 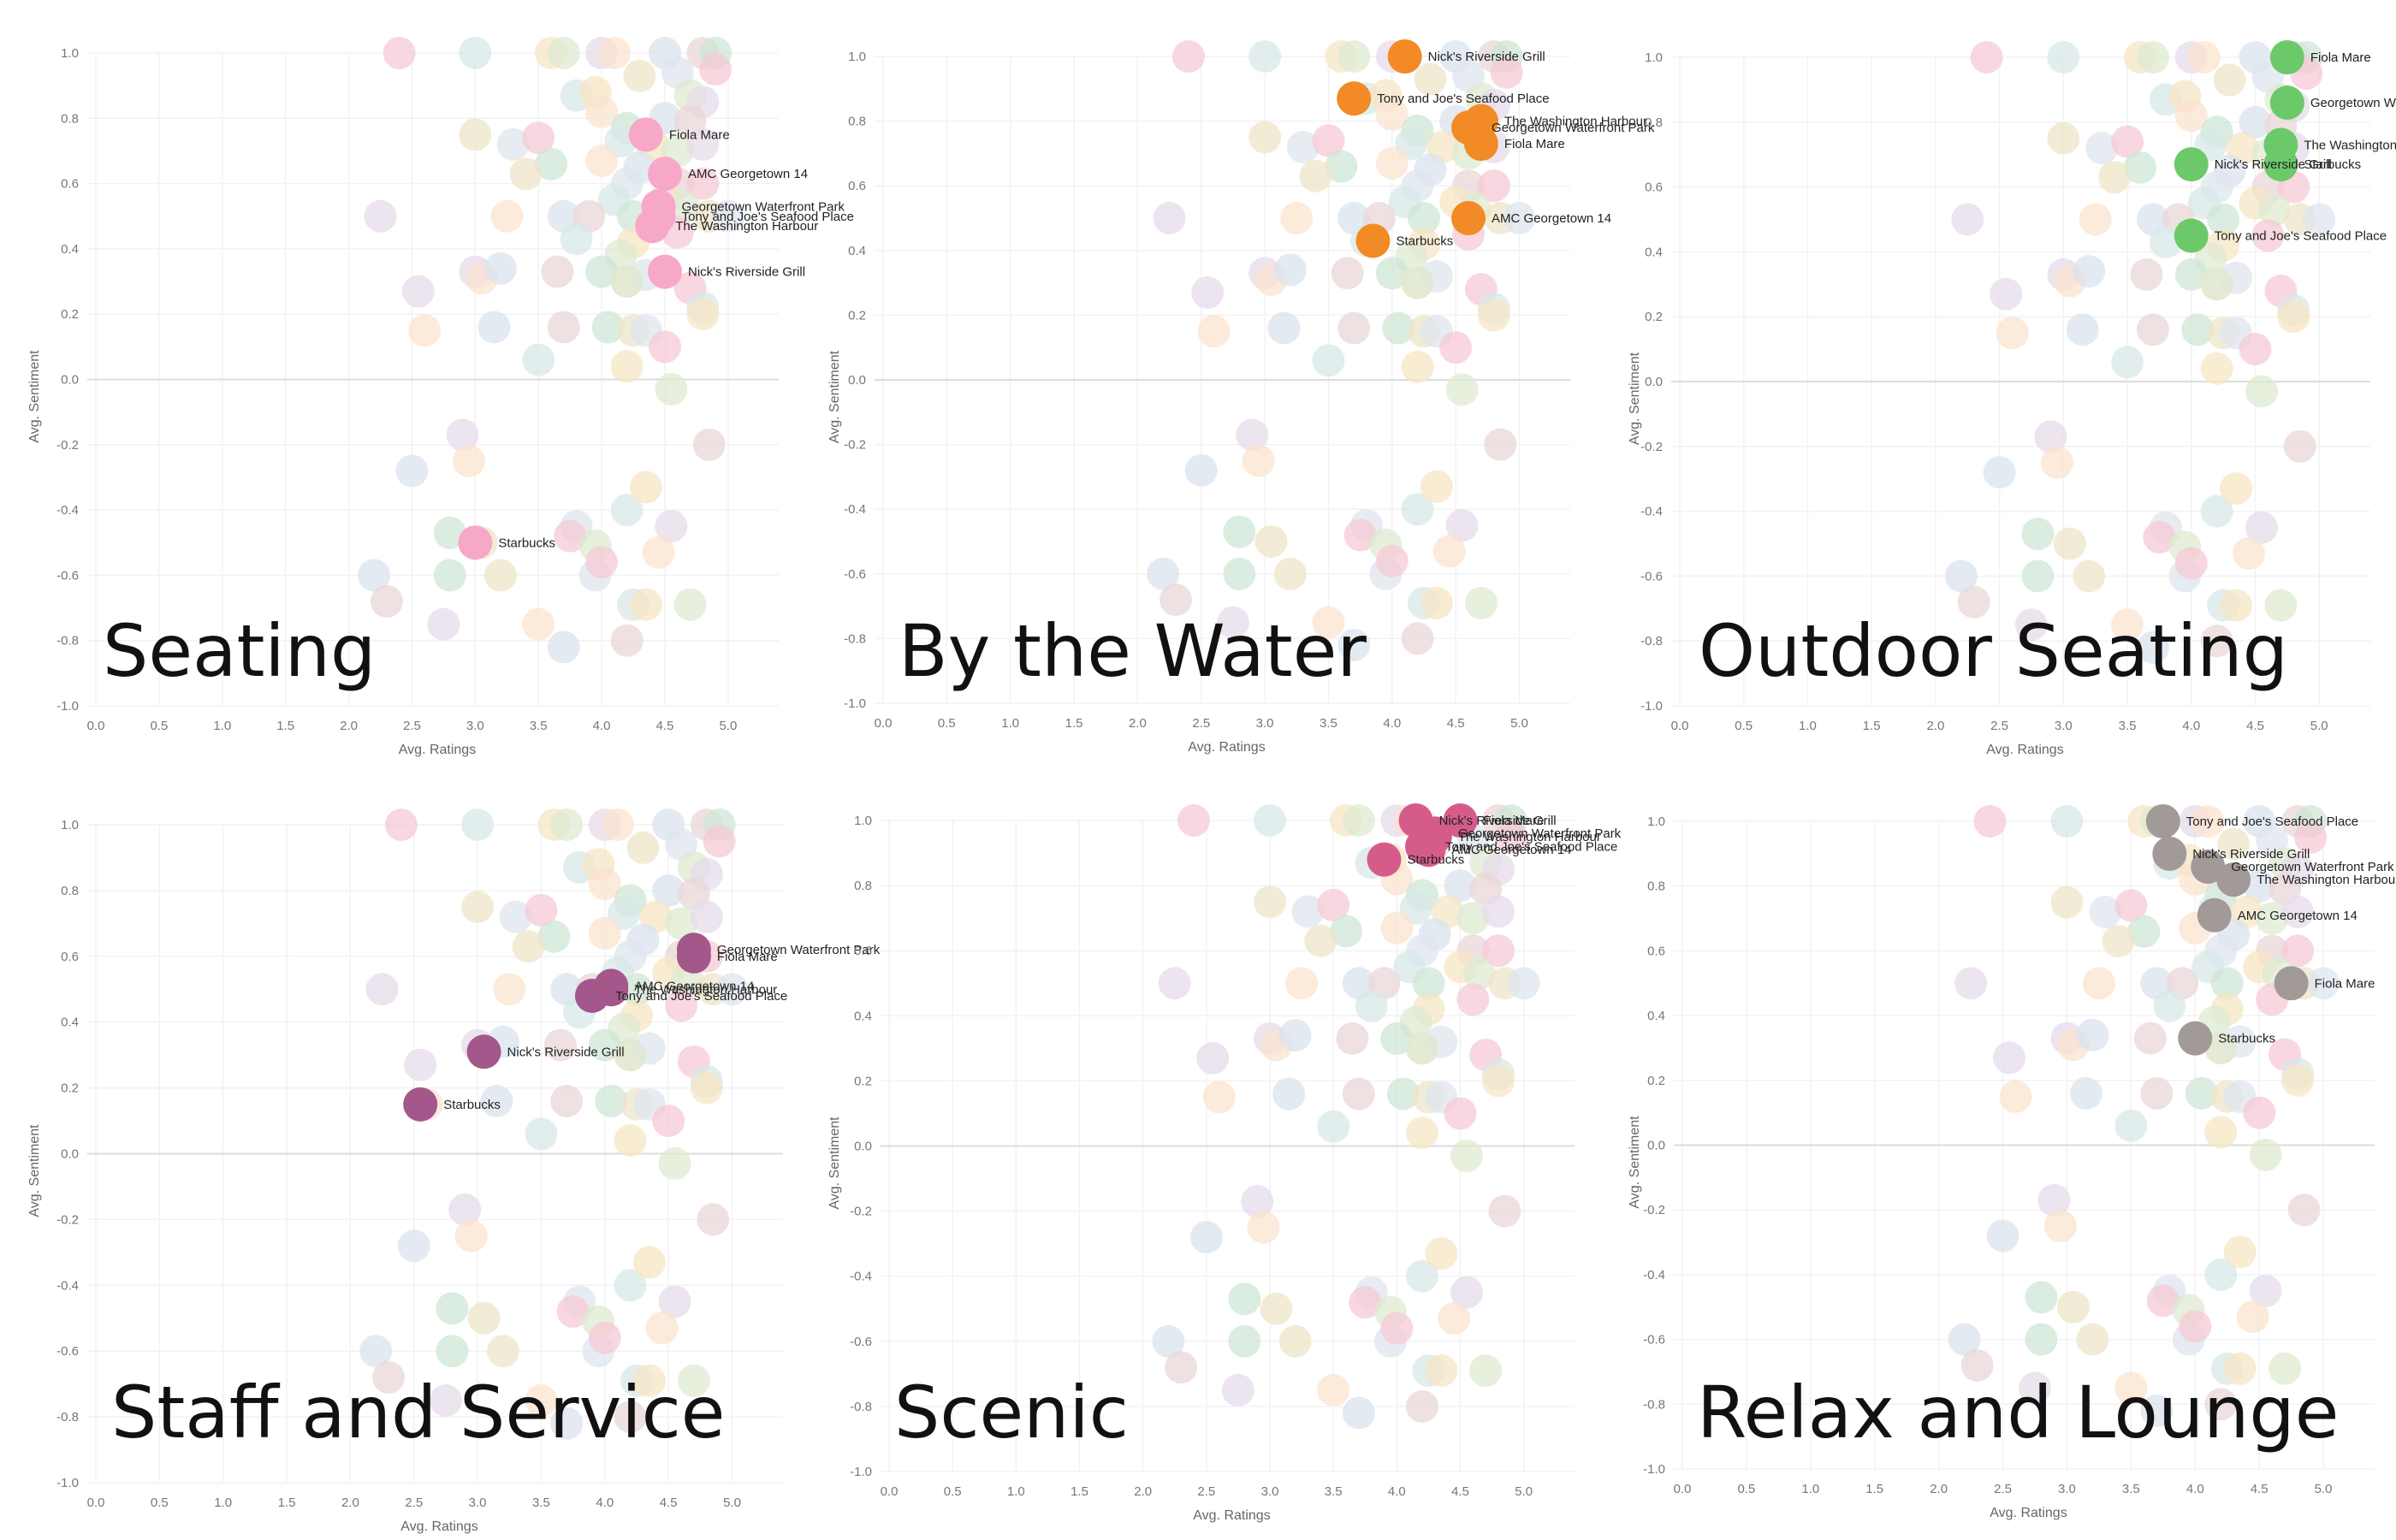 What do you see at coordinates (732, 1503) in the screenshot?
I see `x-tick-label: 5.0` at bounding box center [732, 1503].